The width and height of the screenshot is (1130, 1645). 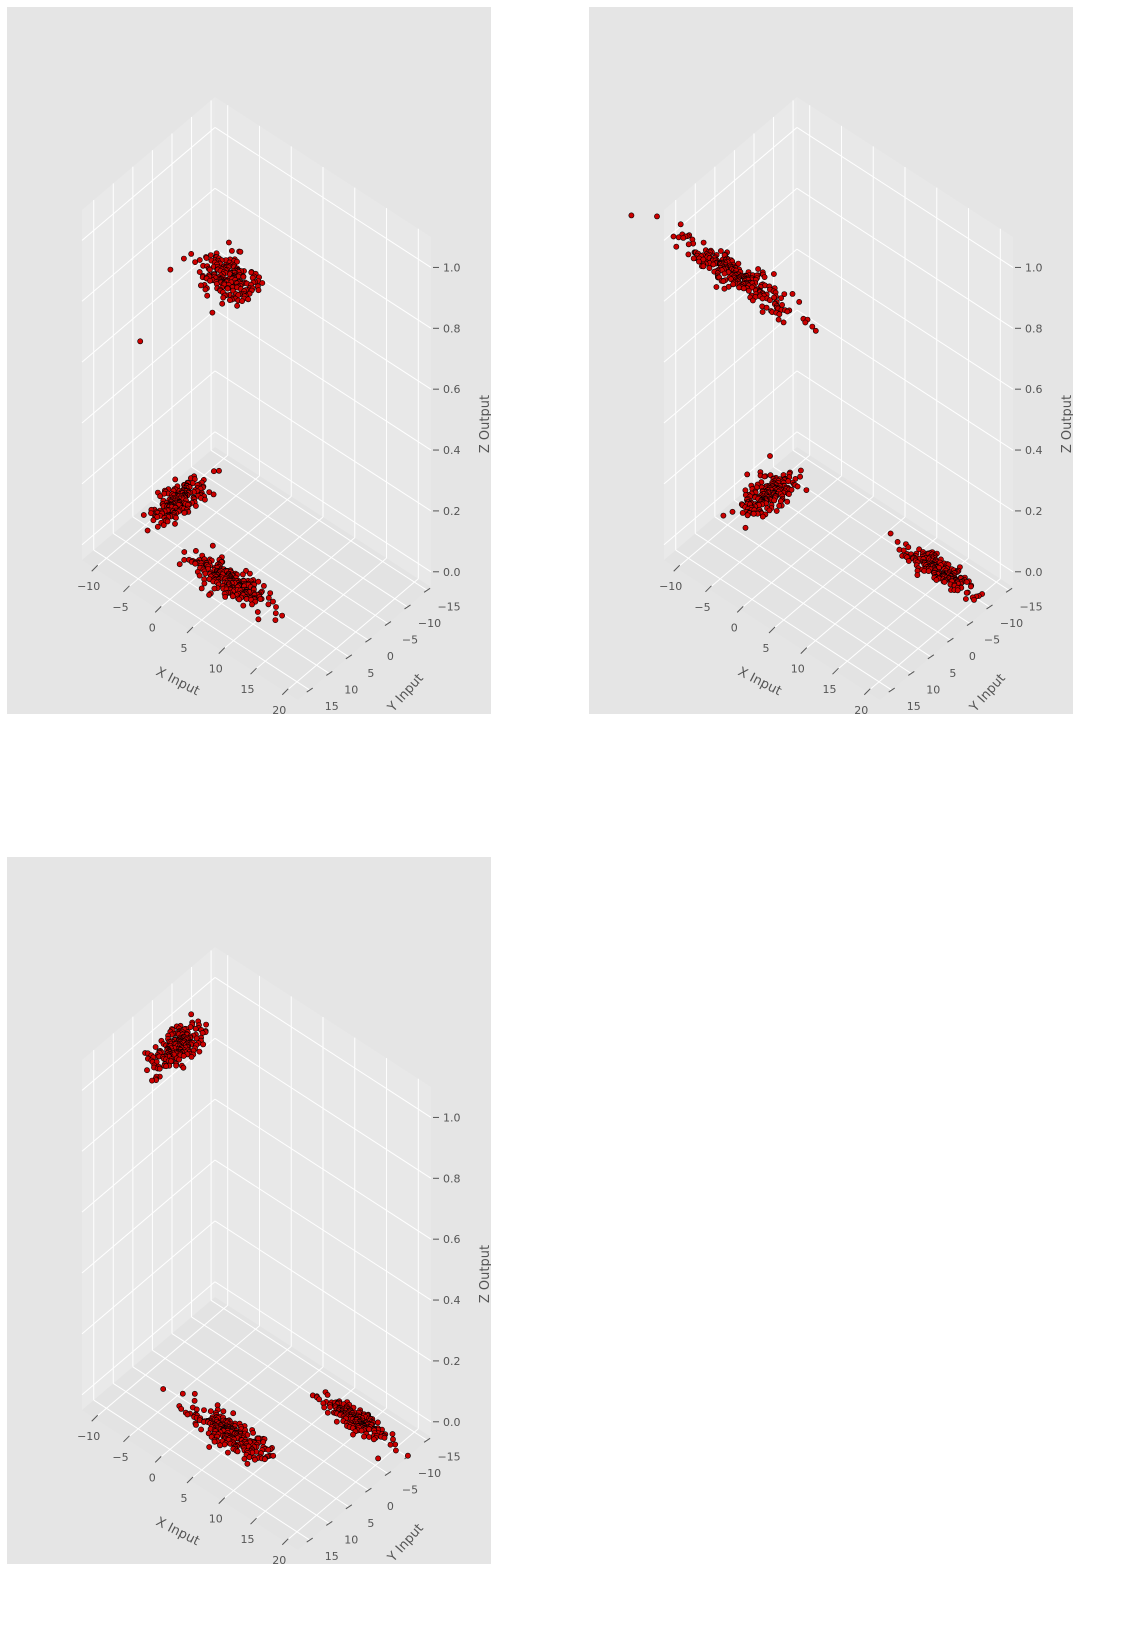 I want to click on y-axis-label: Y Input, so click(x=405, y=1542).